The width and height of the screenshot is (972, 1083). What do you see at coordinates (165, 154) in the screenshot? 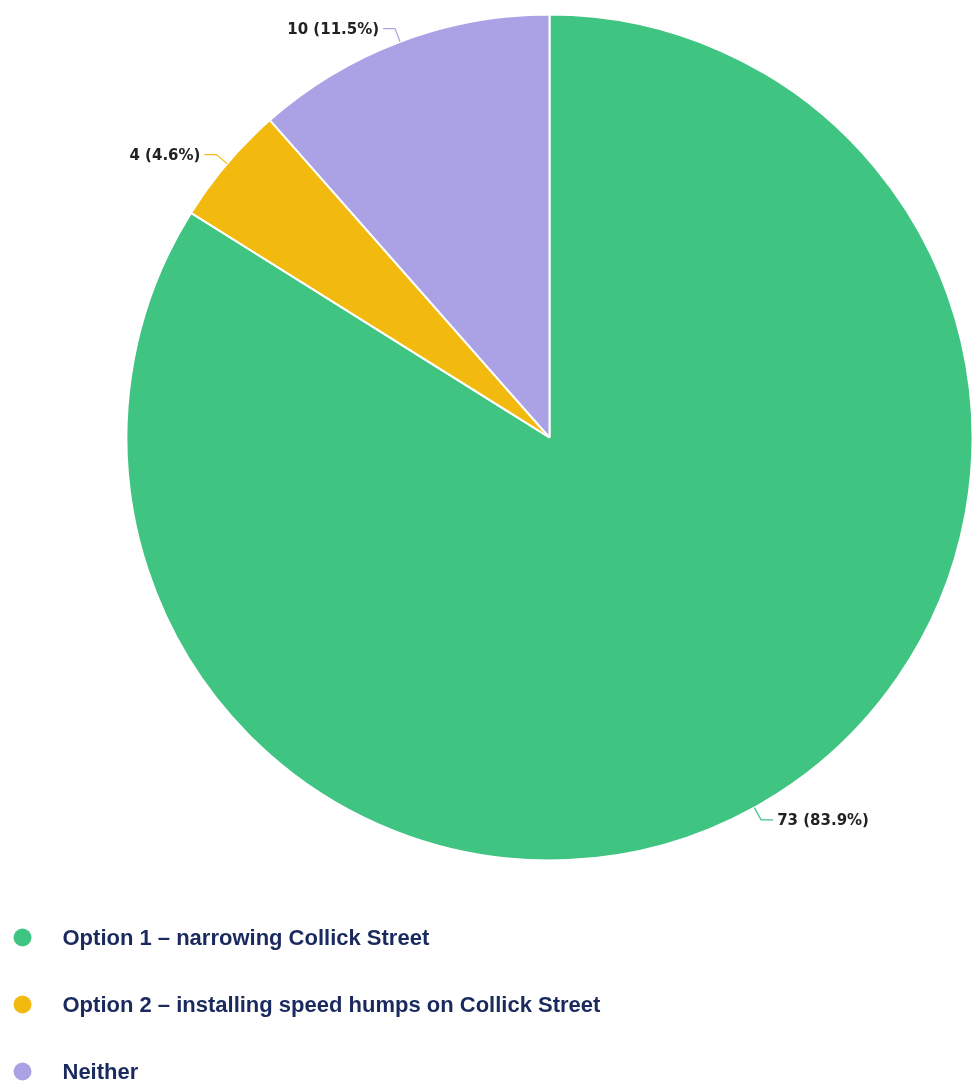
I see `data-label: 4 (4.6%)` at bounding box center [165, 154].